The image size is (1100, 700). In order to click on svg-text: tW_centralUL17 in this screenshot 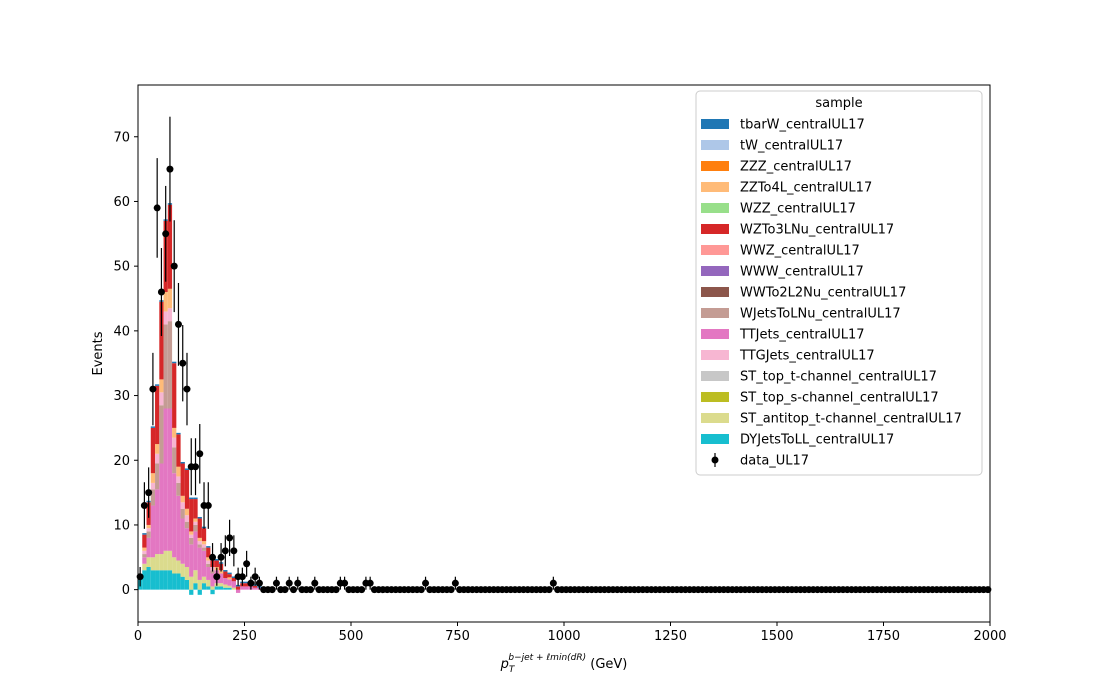, I will do `click(791, 146)`.